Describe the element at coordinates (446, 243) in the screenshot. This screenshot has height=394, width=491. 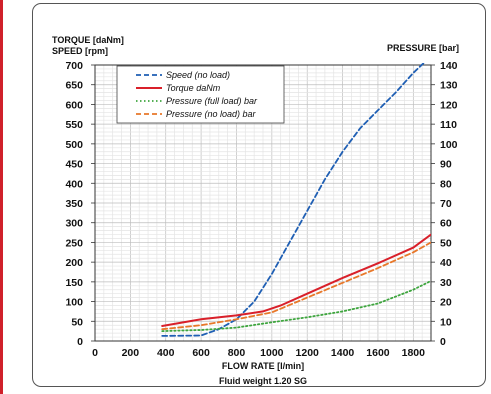
I see `y-right-tick-label: 50` at that location.